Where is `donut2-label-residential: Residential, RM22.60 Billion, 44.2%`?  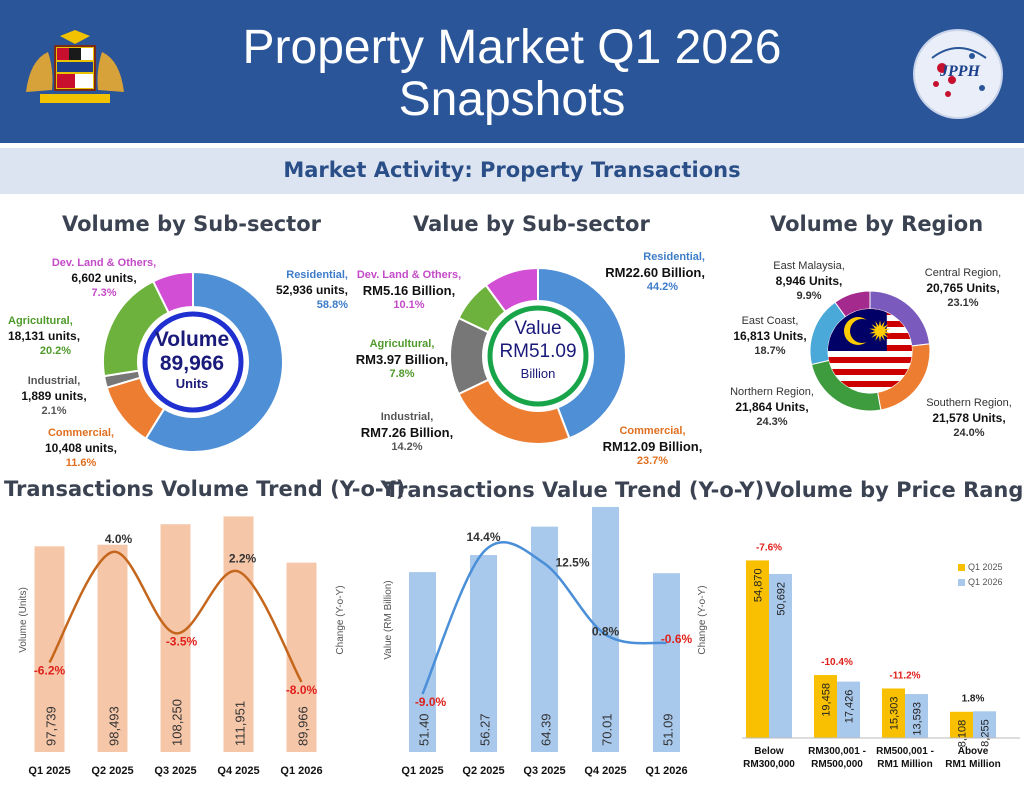
donut2-label-residential: Residential, RM22.60 Billion, 44.2% is located at coordinates (655, 272).